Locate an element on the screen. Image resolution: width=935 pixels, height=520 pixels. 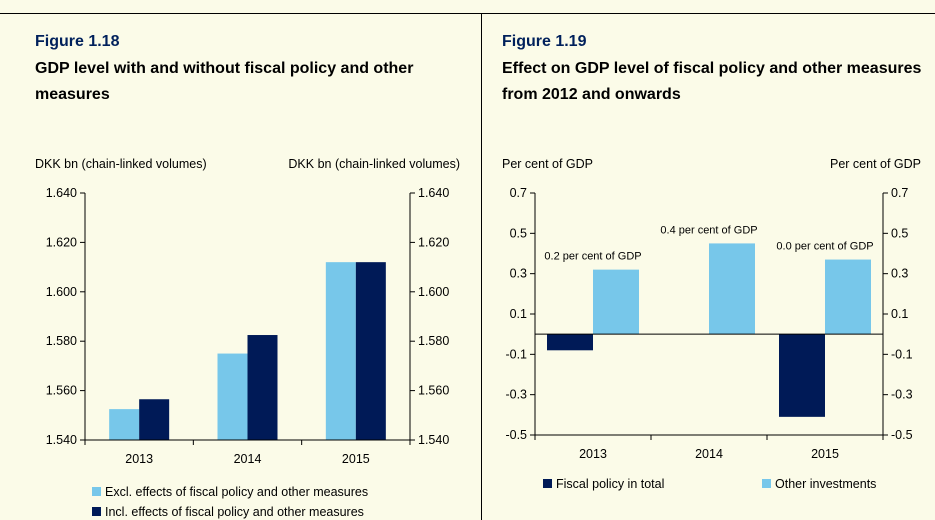
y-tick-label-right: 0.7 is located at coordinates (899, 193).